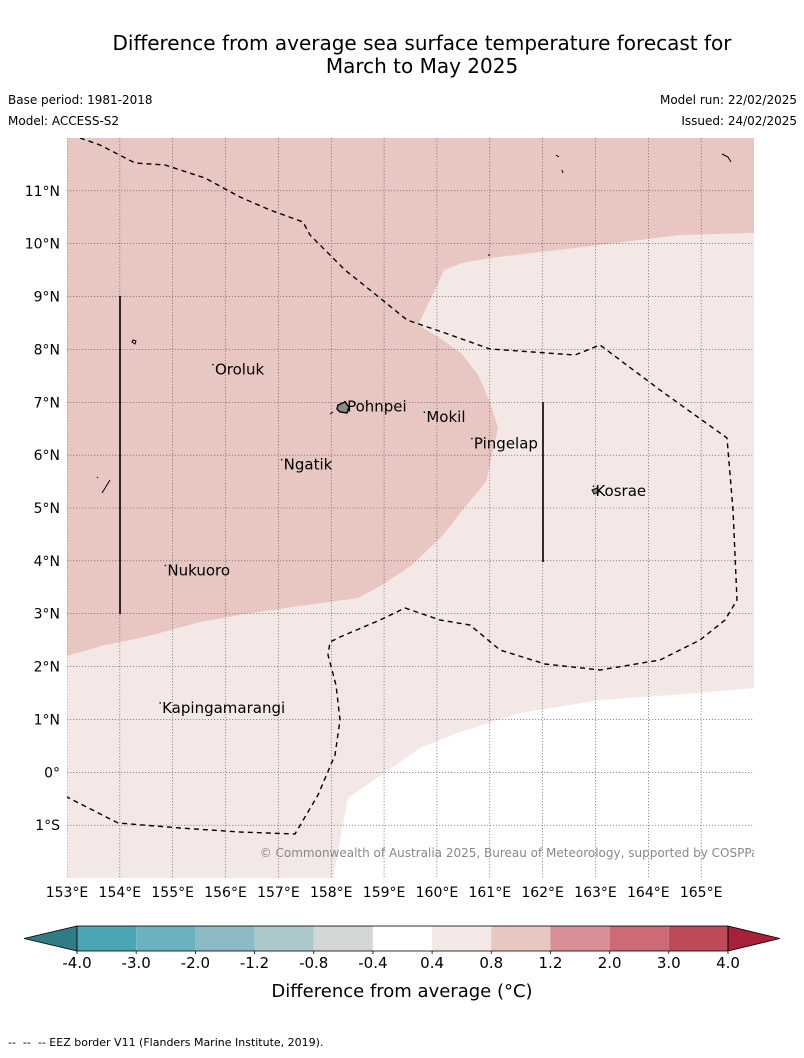 Image resolution: width=804 pixels, height=1058 pixels. I want to click on lon-tick-label: 153°E, so click(67, 893).